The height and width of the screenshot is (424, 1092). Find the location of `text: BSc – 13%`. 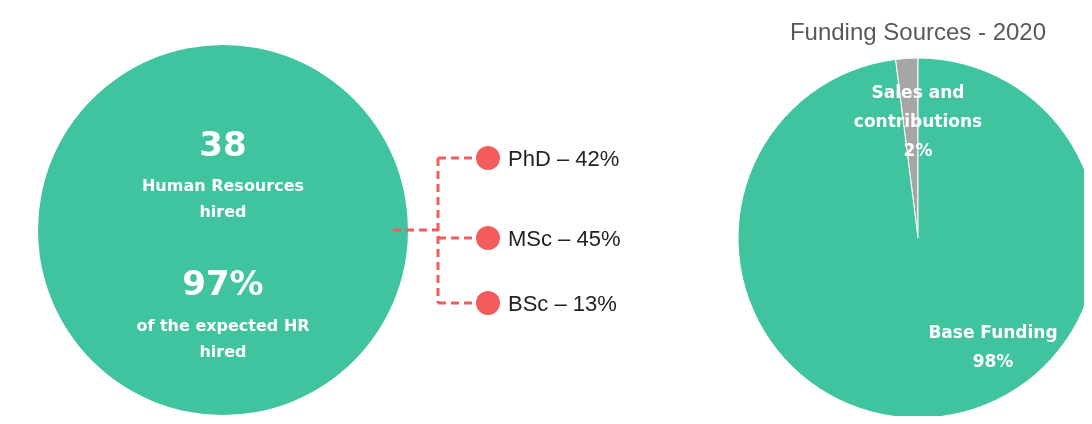

text: BSc – 13% is located at coordinates (562, 303).